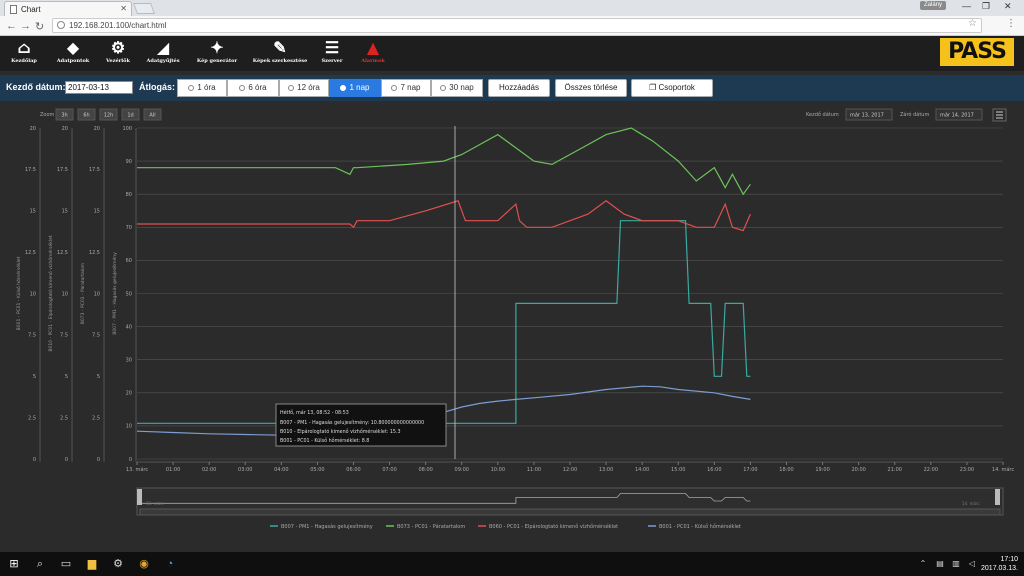 The image size is (1024, 576). Describe the element at coordinates (96, 336) in the screenshot. I see `y-tick-label: 7.5` at that location.